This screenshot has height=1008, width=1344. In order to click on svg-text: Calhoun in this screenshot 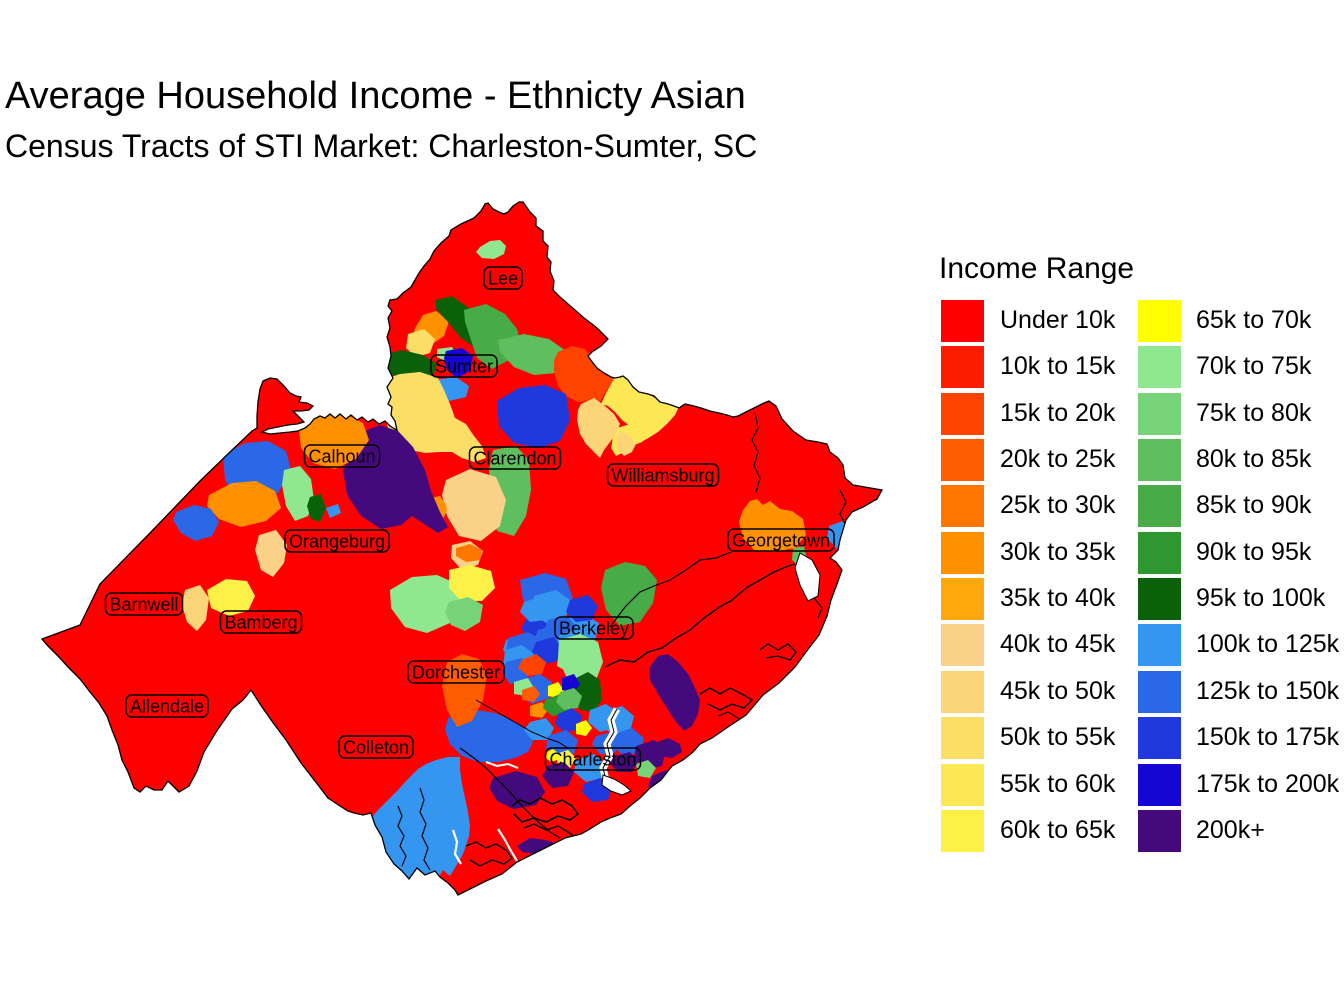, I will do `click(341, 456)`.